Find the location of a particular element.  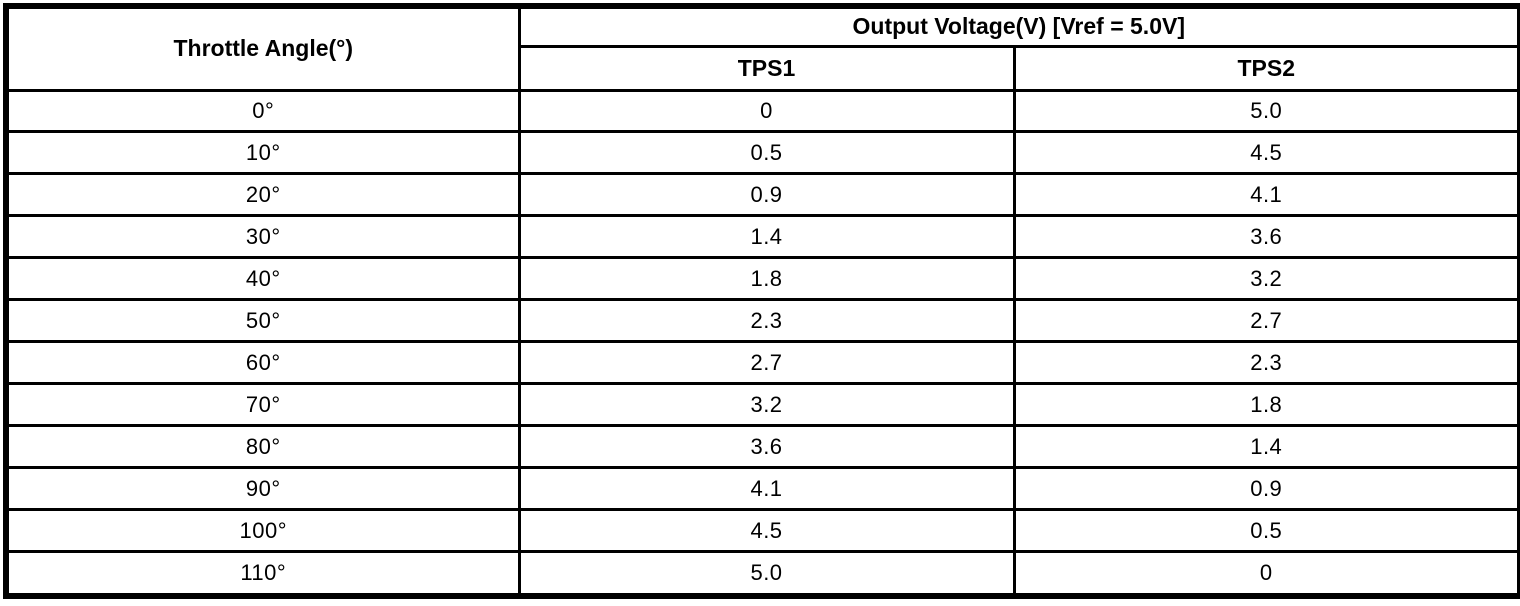

throttle-angle-cell: 10° is located at coordinates (262, 153).